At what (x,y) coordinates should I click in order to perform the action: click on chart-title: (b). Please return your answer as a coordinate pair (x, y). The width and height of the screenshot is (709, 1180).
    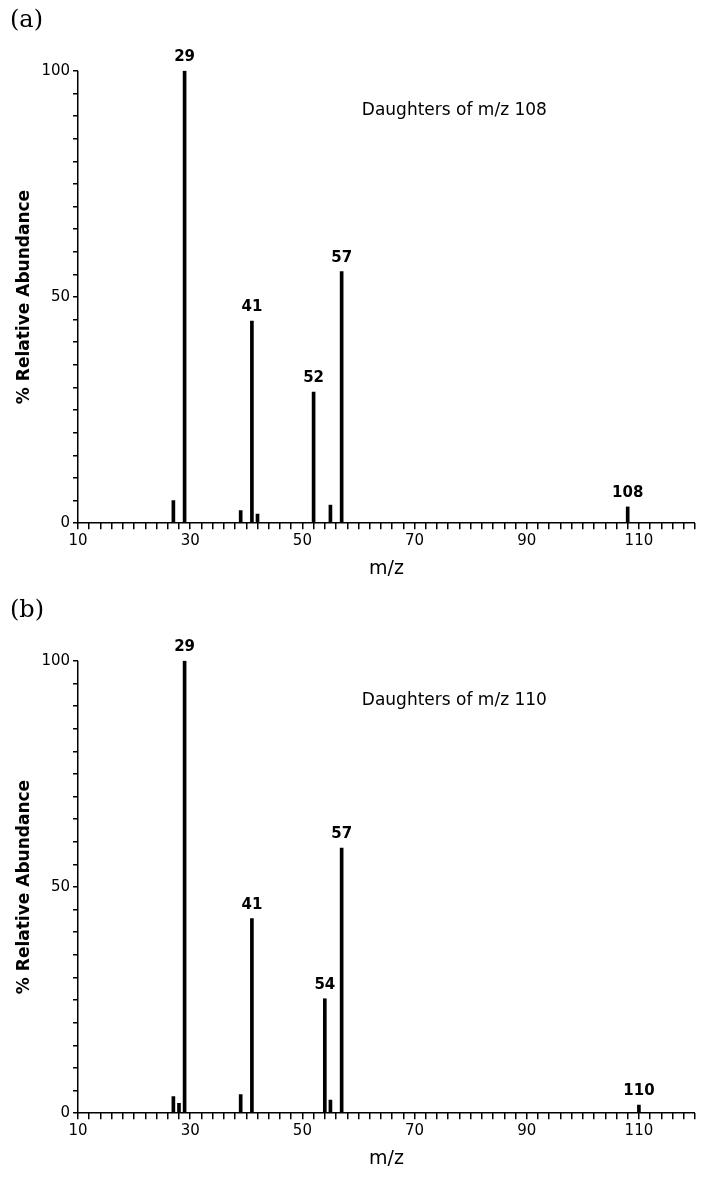
    Looking at the image, I should click on (27, 608).